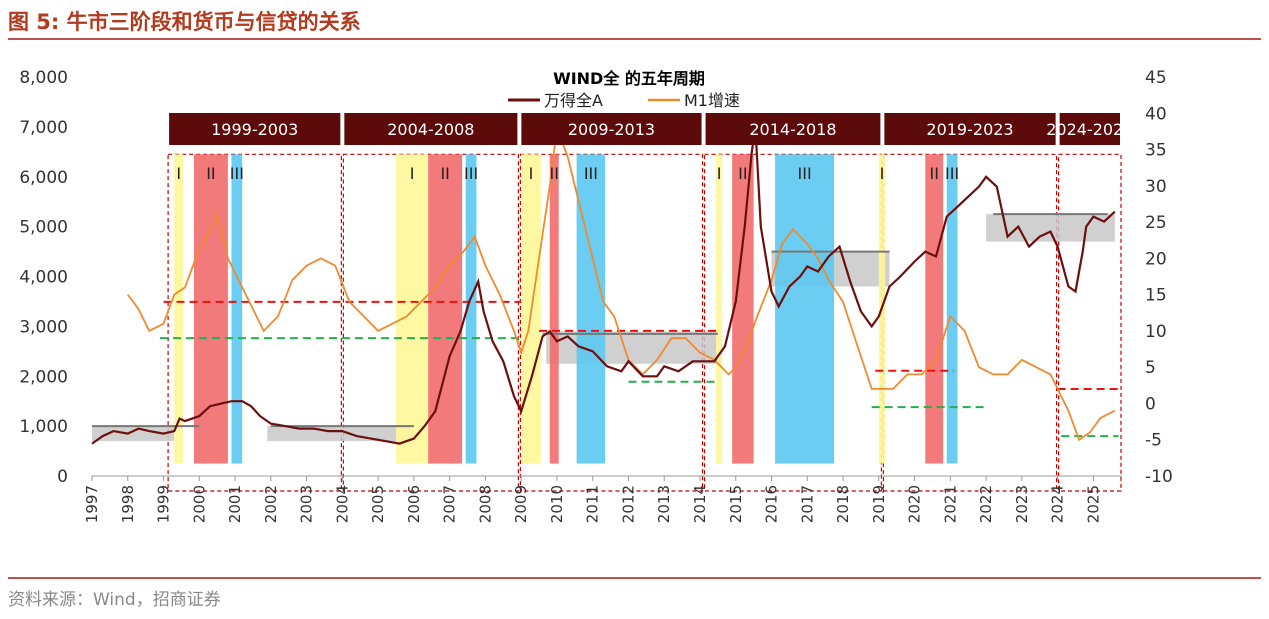  What do you see at coordinates (1093, 504) in the screenshot?
I see `x-tick-label: 2025` at bounding box center [1093, 504].